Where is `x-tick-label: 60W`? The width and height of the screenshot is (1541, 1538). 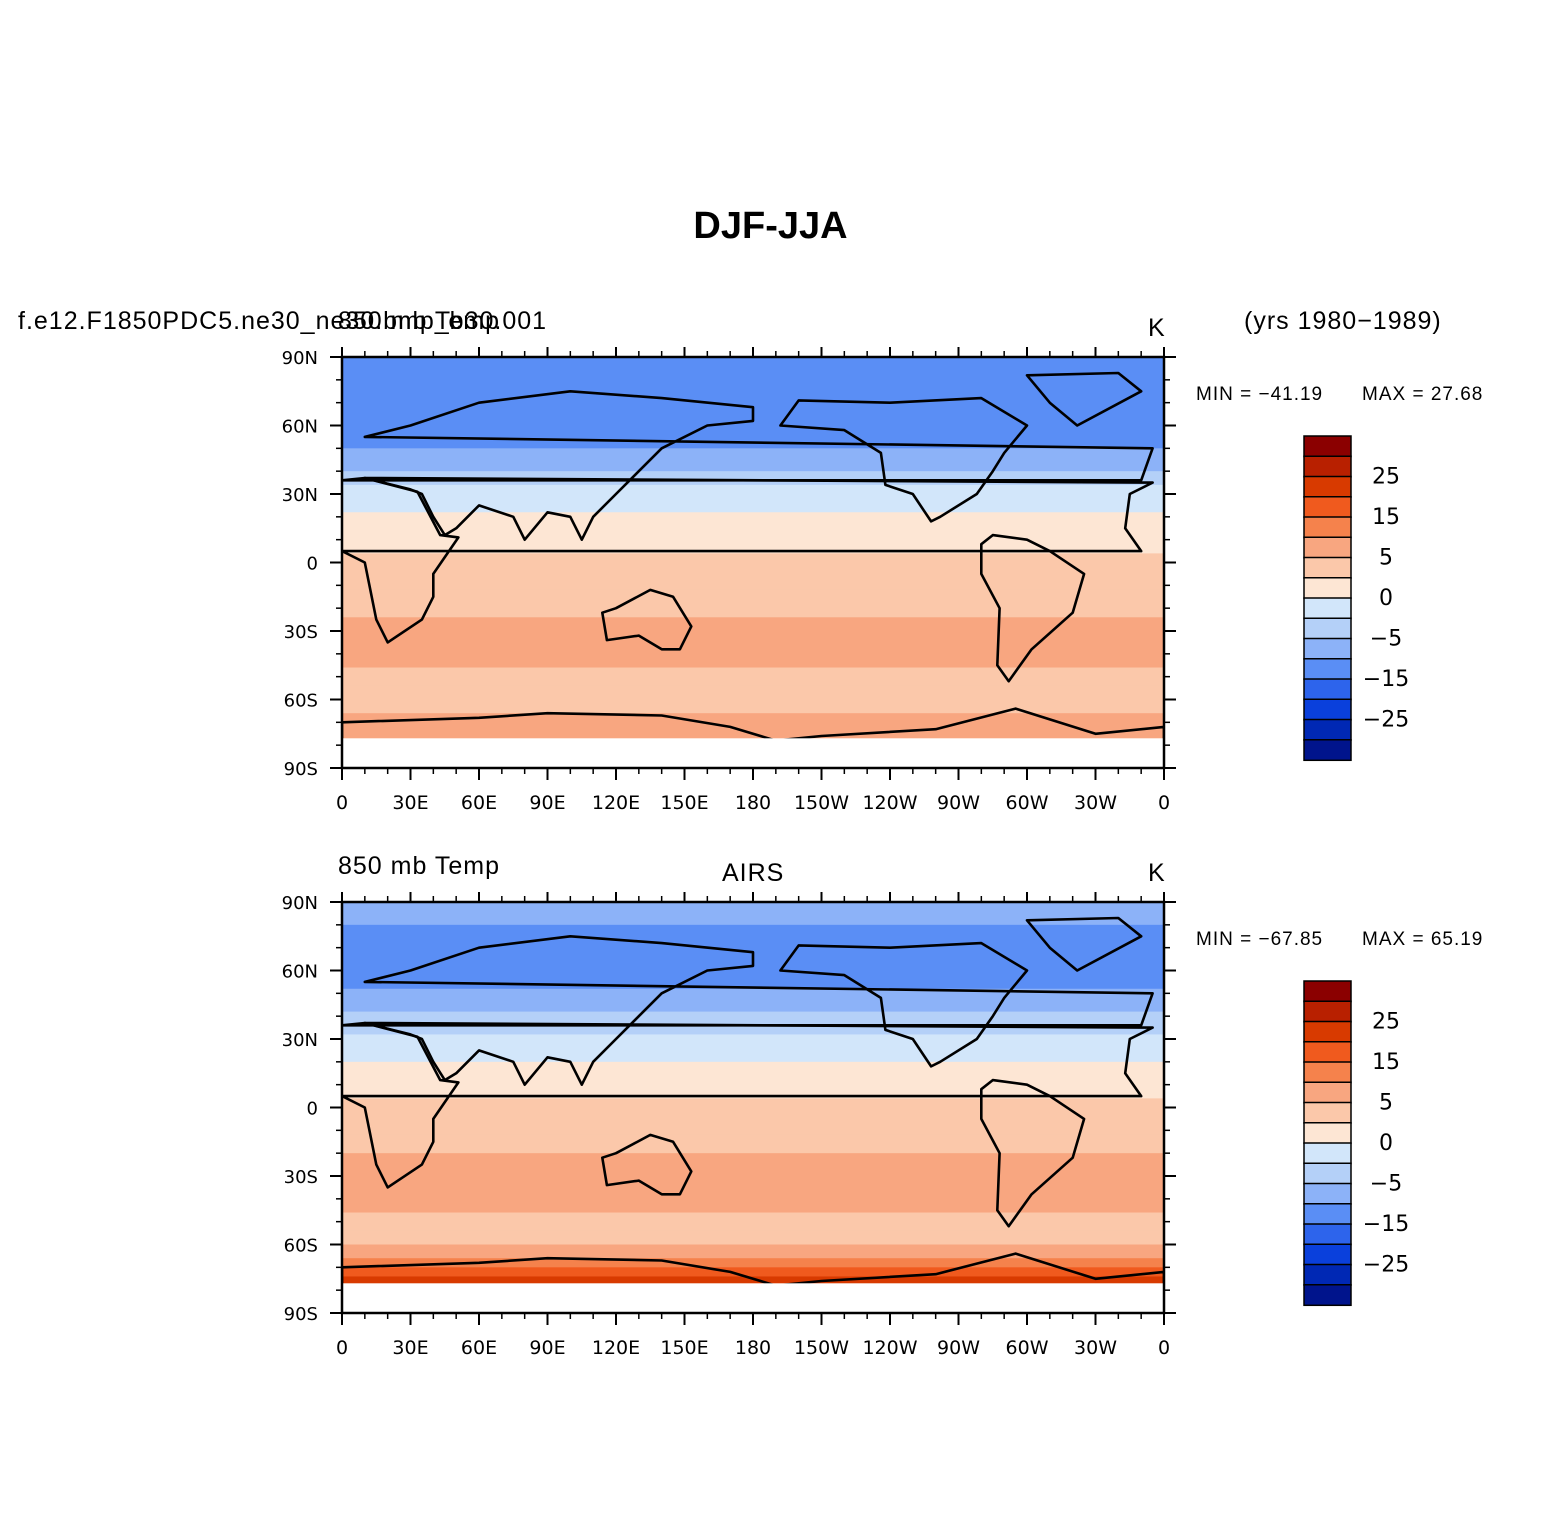 x-tick-label: 60W is located at coordinates (1027, 1348).